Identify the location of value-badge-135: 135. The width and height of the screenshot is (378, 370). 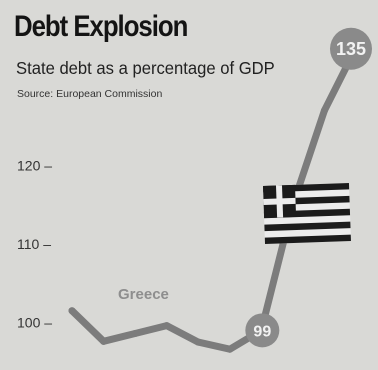
(351, 48).